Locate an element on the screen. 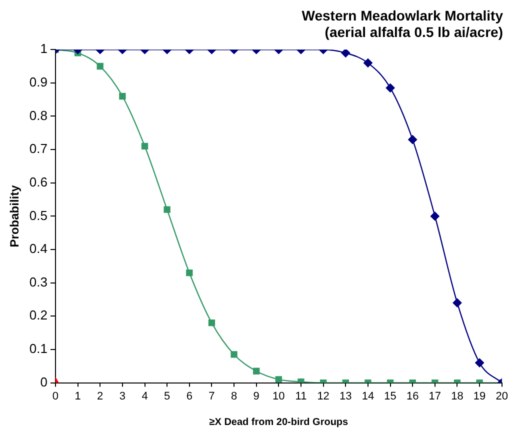 The width and height of the screenshot is (511, 436). x-tick-label: 15 is located at coordinates (390, 396).